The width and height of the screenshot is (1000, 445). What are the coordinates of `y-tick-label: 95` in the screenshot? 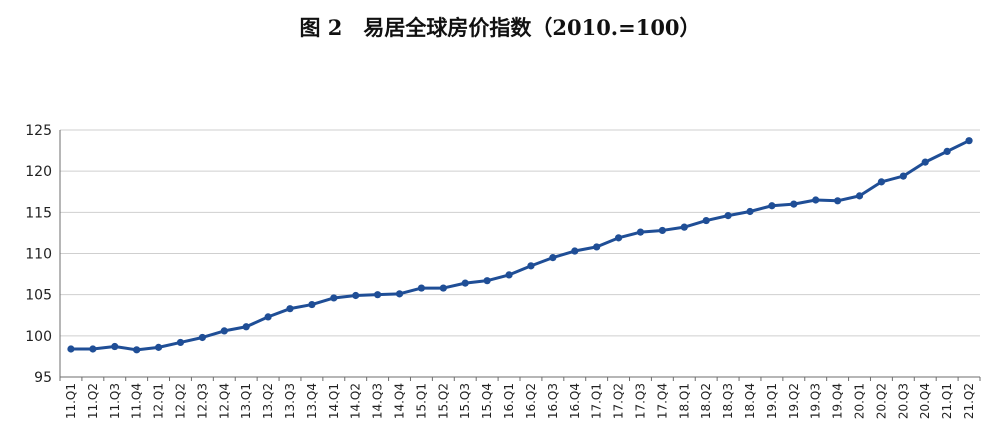 It's located at (43, 378).